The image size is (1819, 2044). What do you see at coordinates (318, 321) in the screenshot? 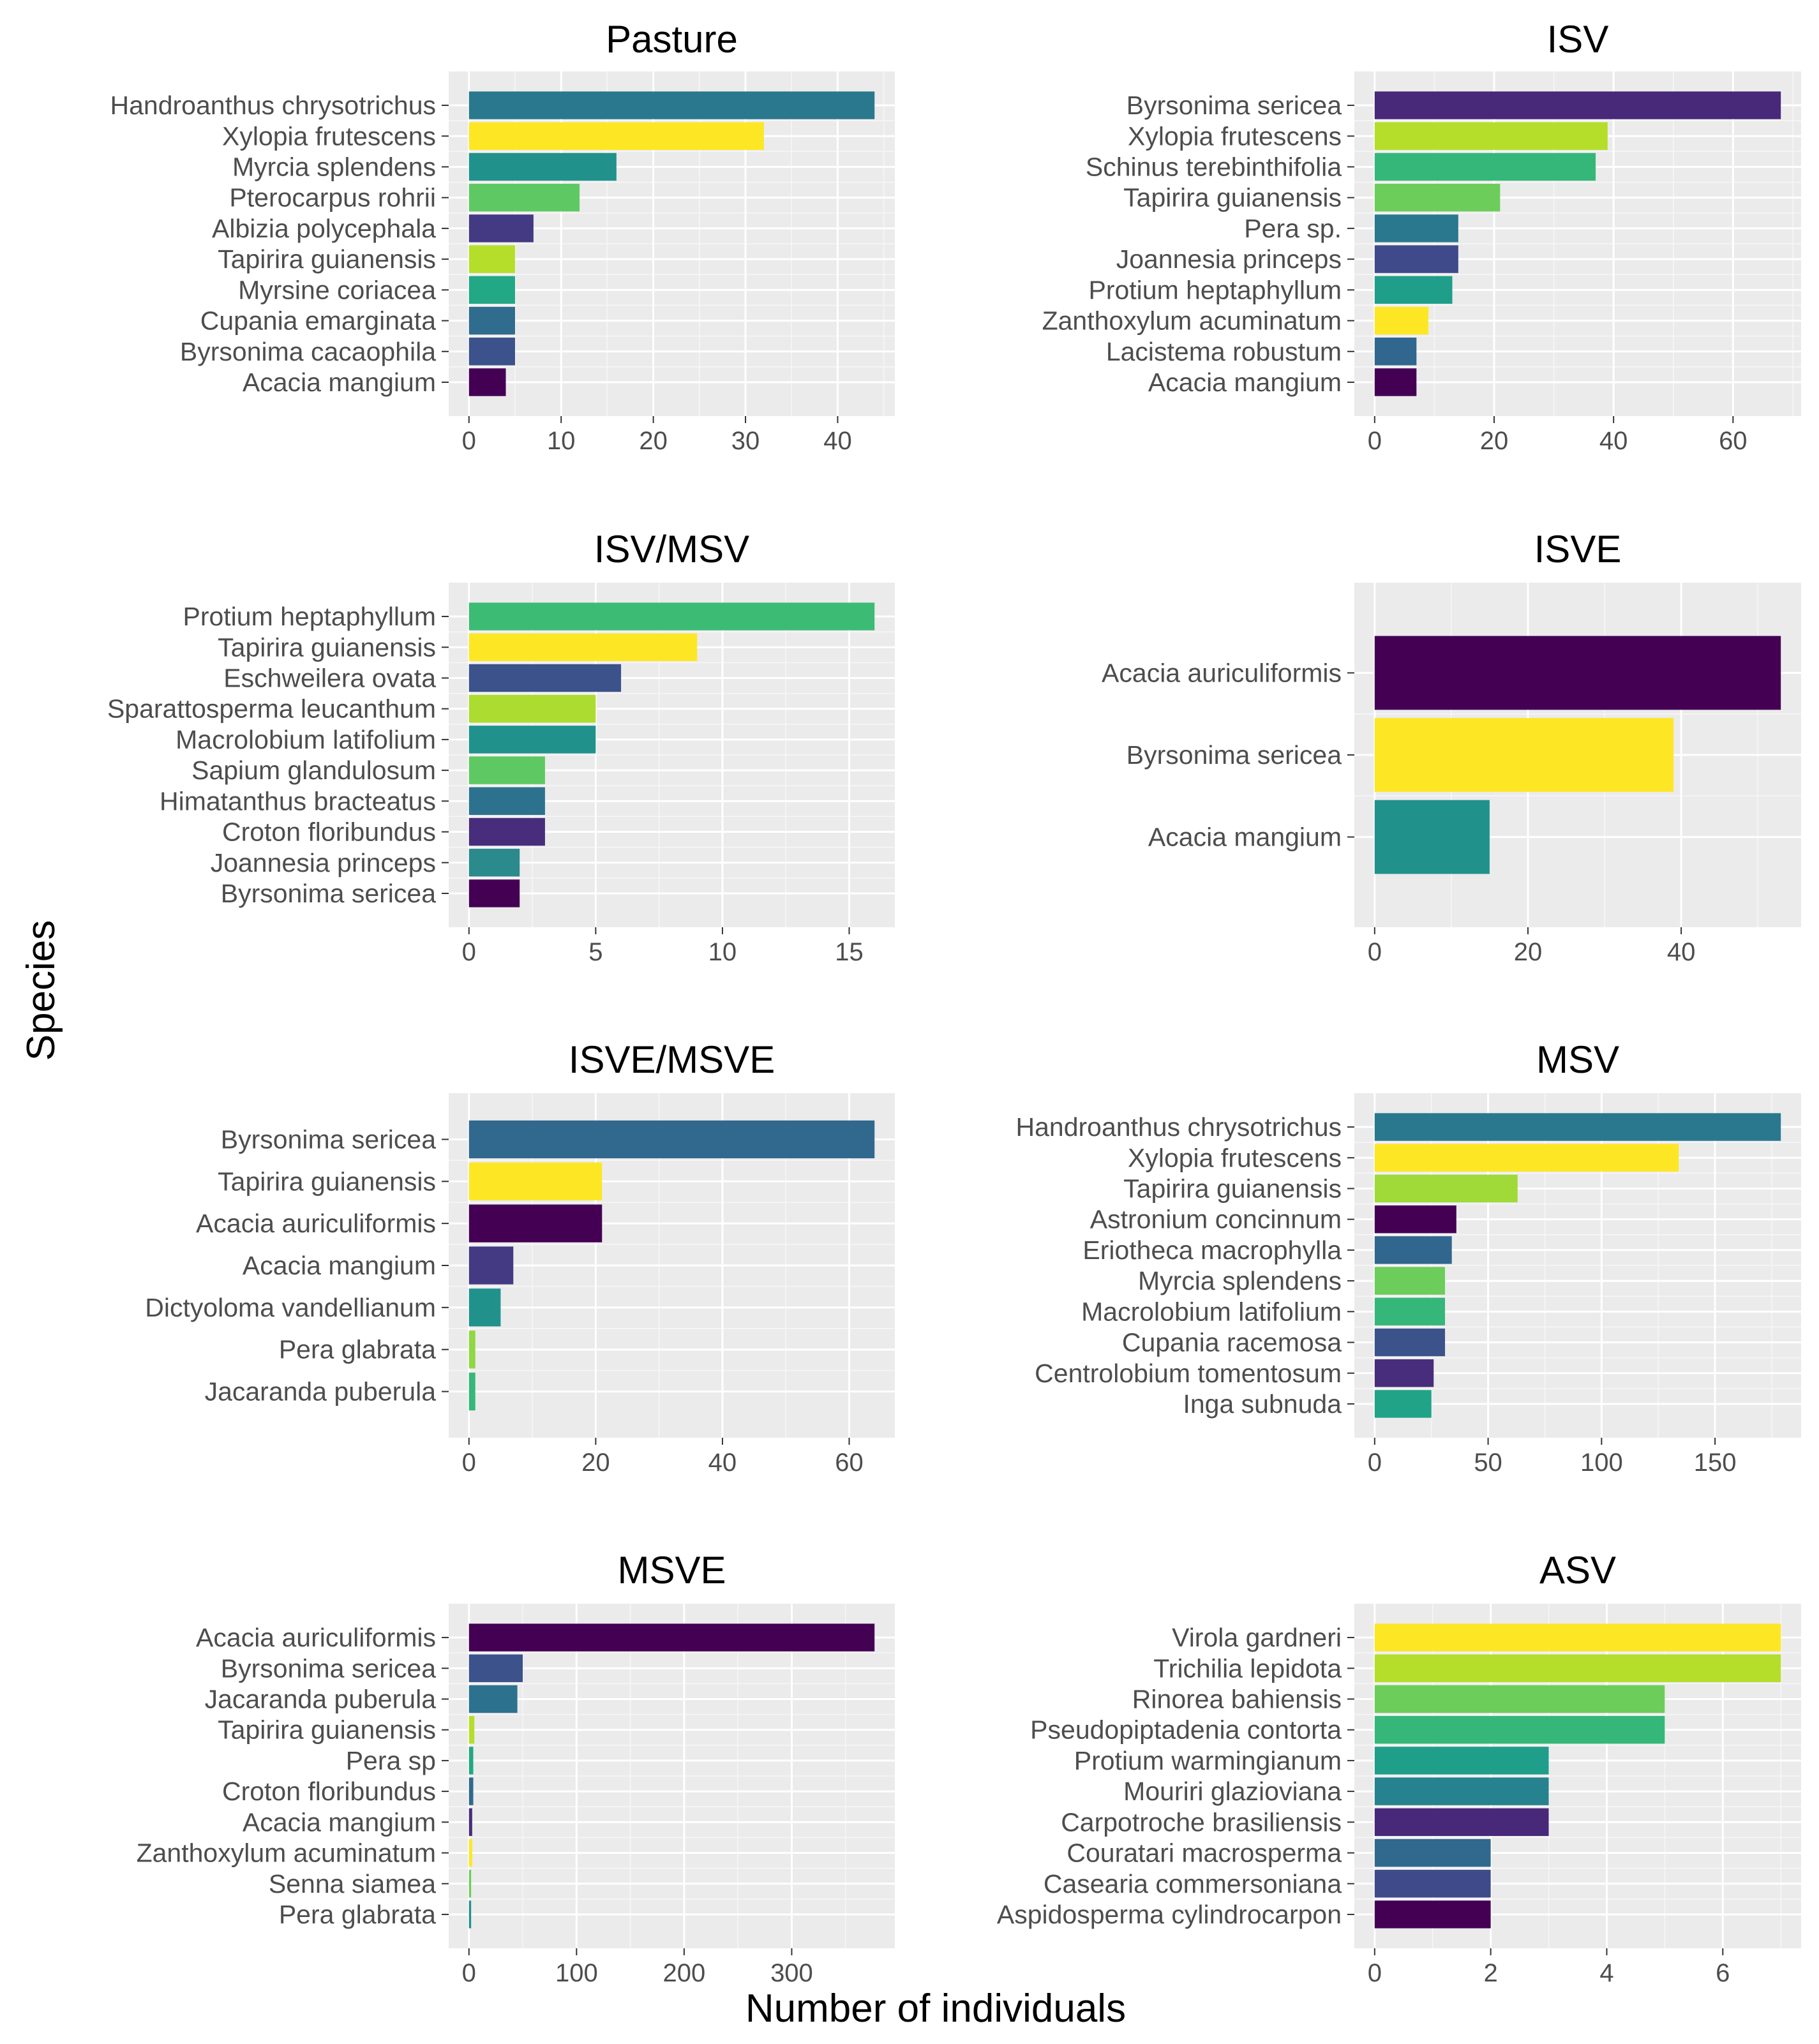
I see `y-tick-label: Cupania emarginata` at bounding box center [318, 321].